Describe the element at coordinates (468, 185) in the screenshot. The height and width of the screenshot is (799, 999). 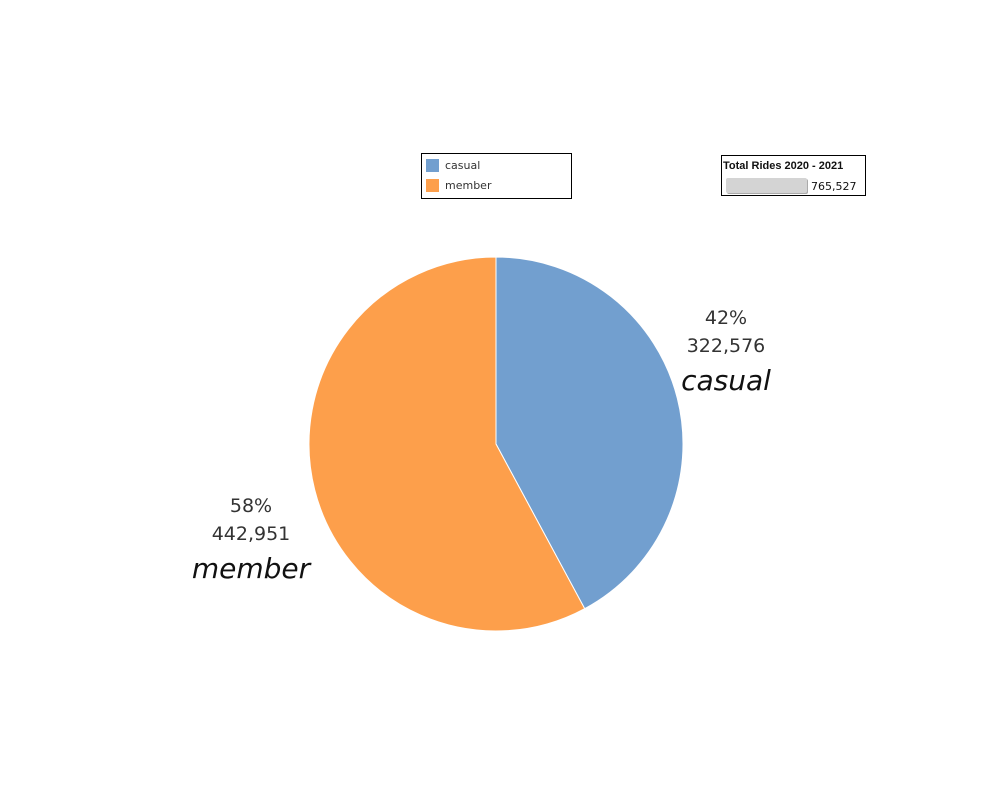
I see `legend-label-member: member` at that location.